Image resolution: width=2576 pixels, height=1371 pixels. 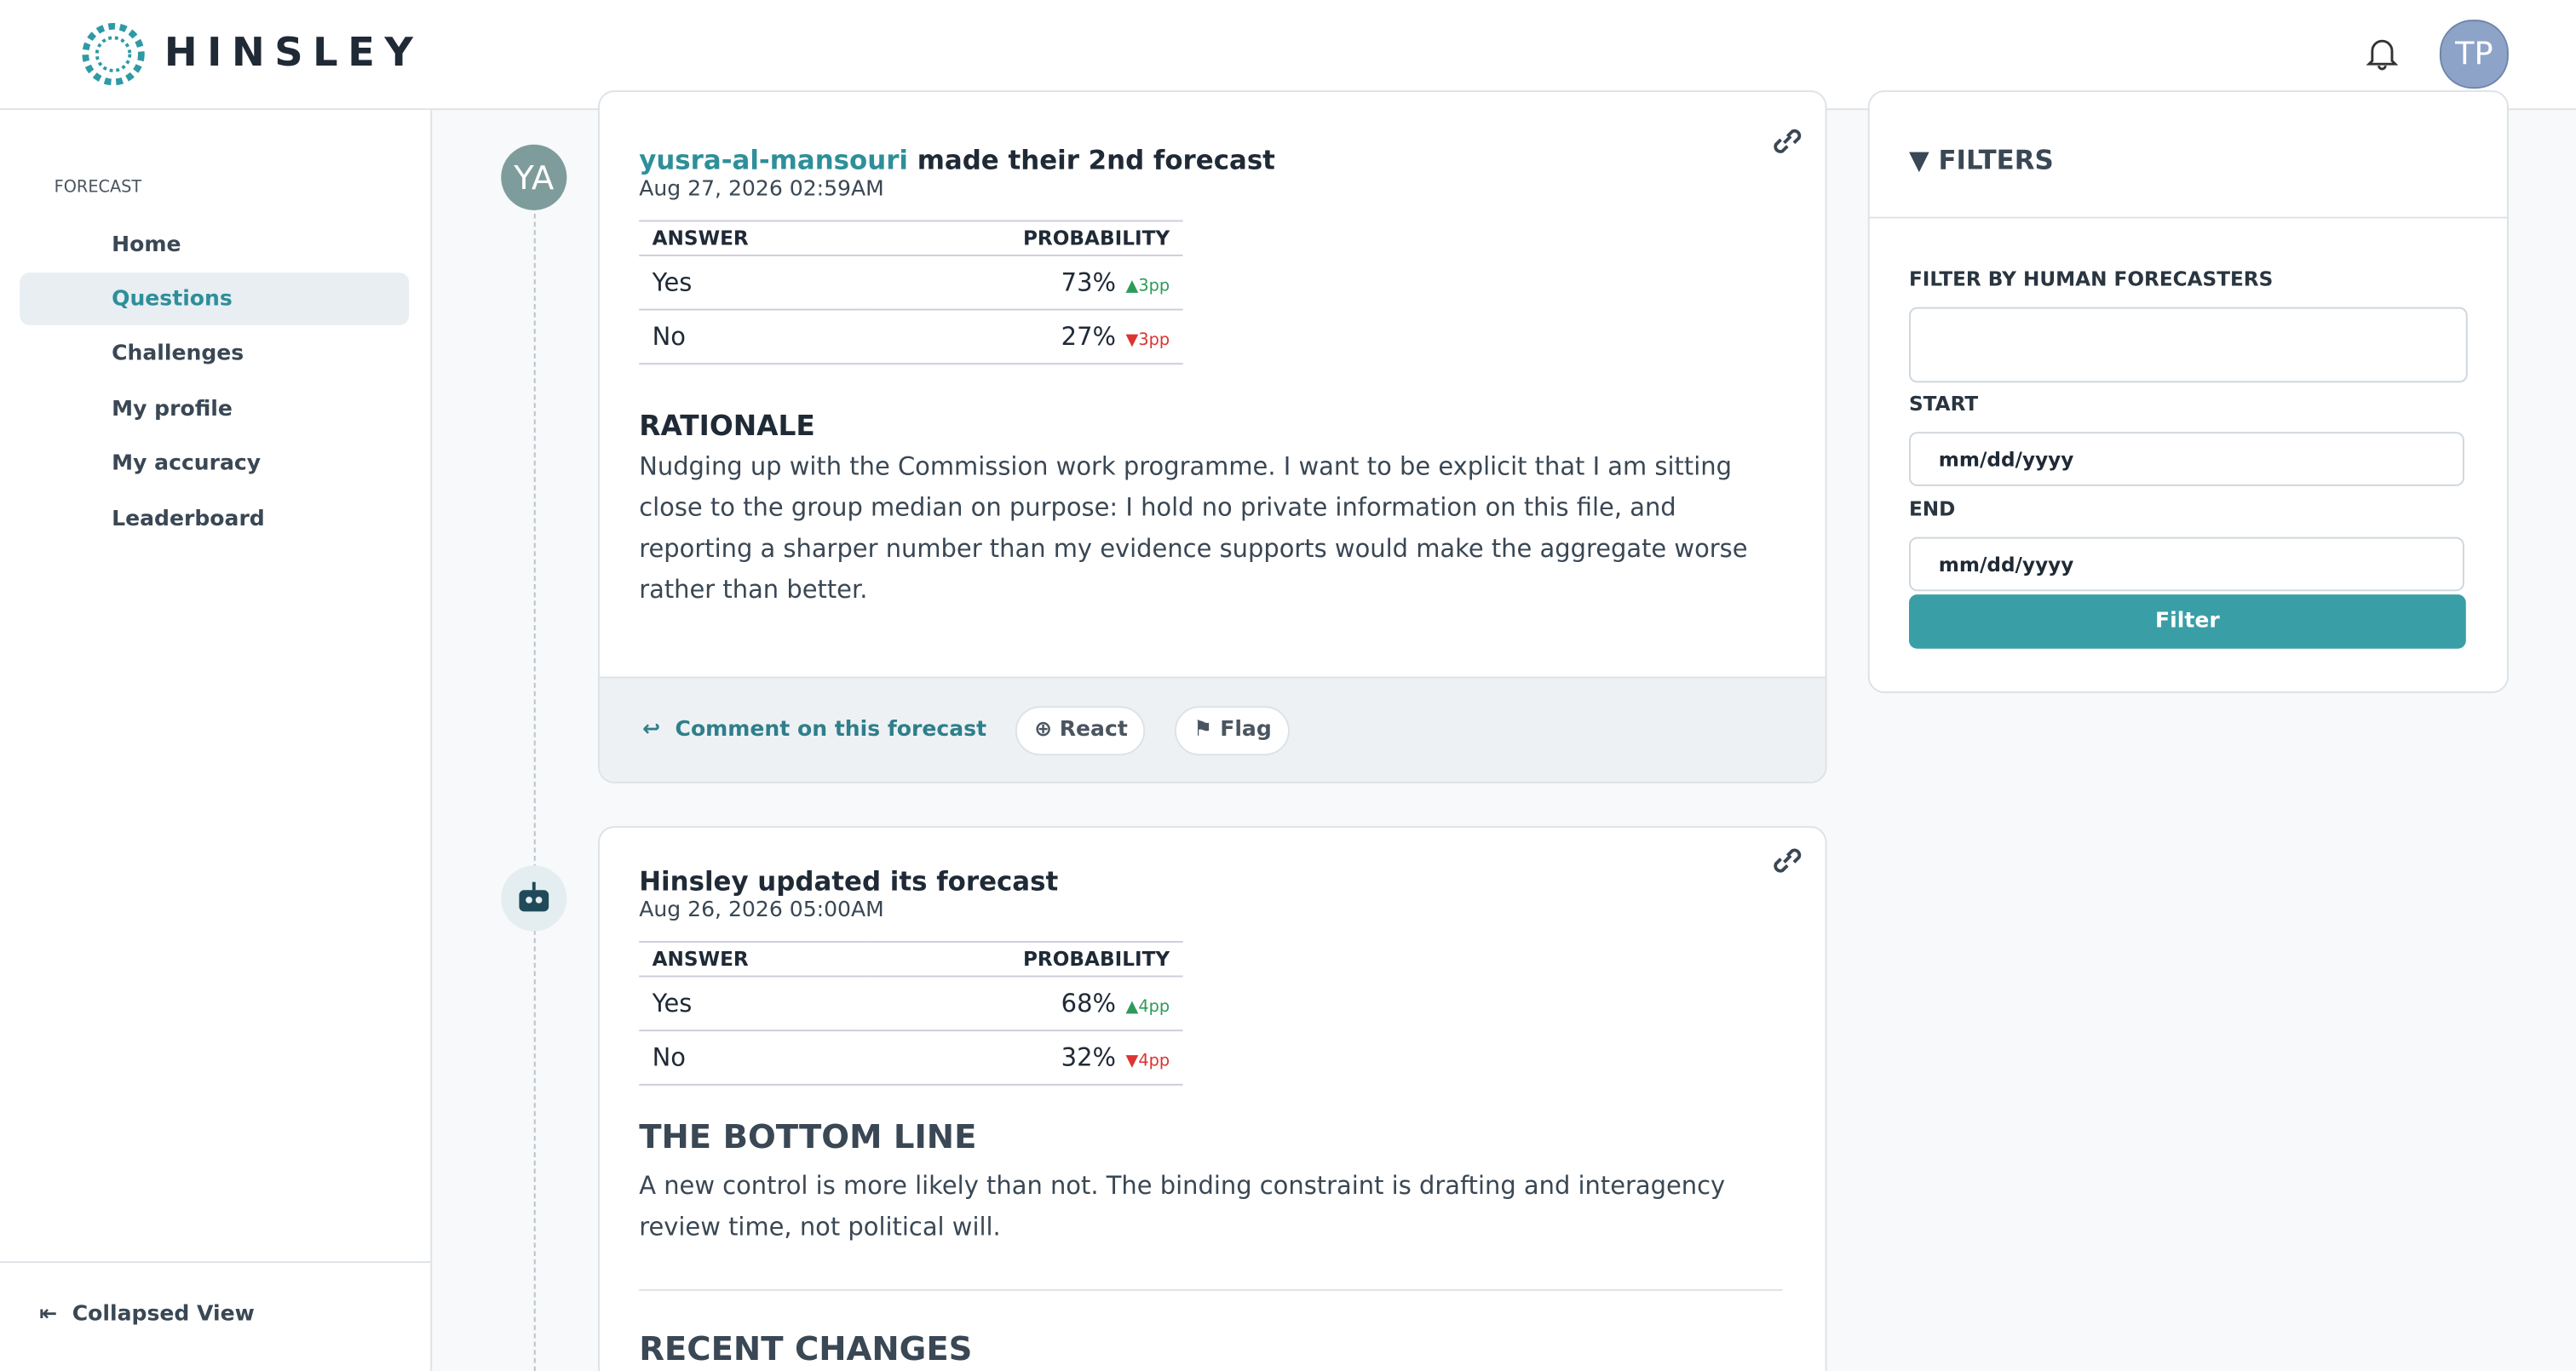 I want to click on answer-row: Yes 73% ▲3pp, so click(x=911, y=283).